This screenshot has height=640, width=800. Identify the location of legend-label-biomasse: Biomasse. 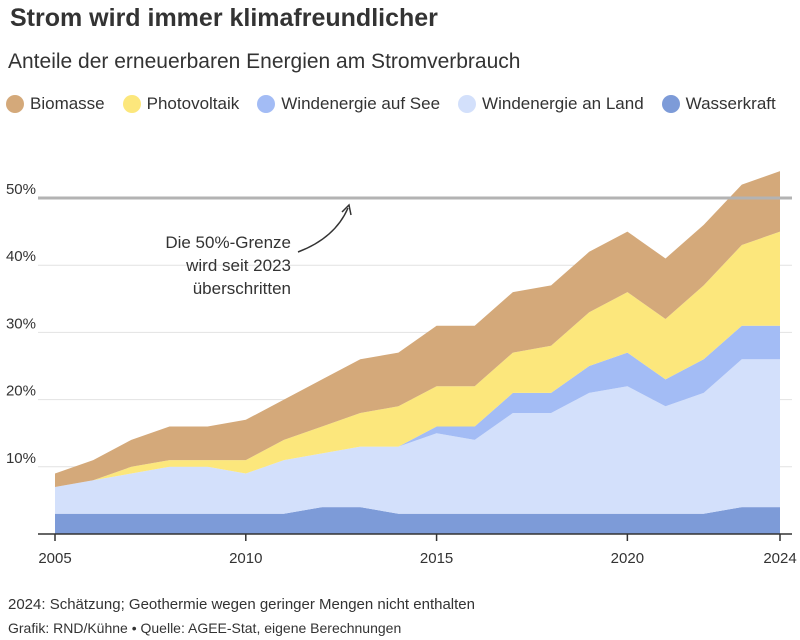
(67, 103).